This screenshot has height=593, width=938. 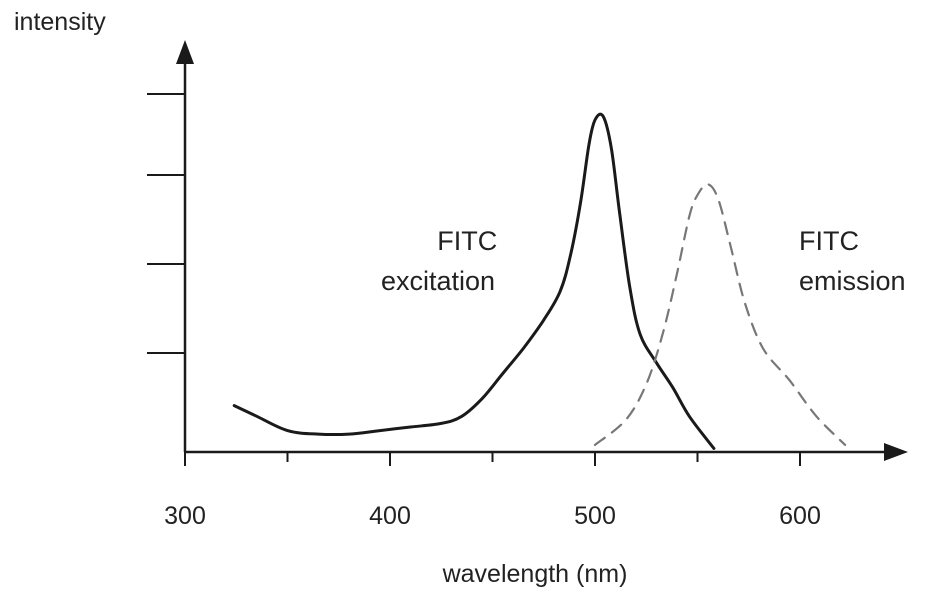 What do you see at coordinates (185, 52) in the screenshot?
I see `y-axis-arrowhead` at bounding box center [185, 52].